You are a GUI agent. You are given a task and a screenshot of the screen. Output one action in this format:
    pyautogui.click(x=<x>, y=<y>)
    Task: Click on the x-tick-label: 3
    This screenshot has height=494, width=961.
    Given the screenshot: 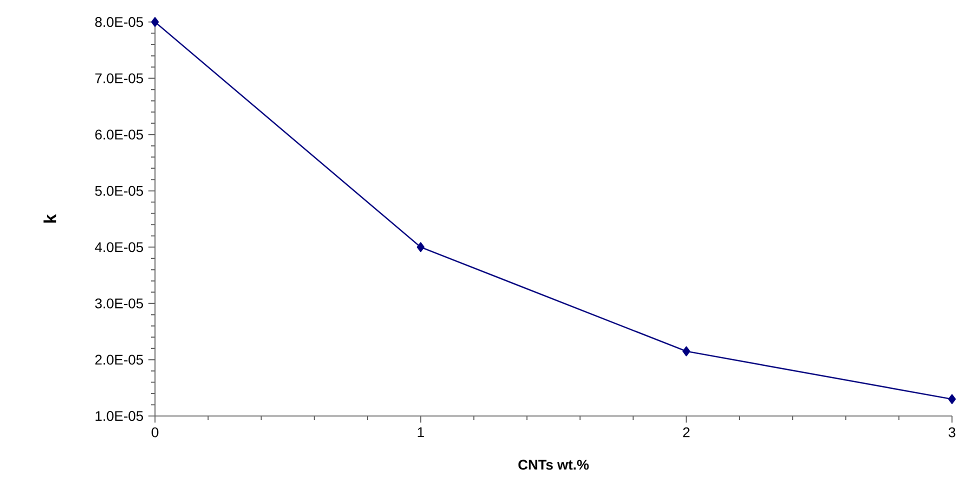 What is the action you would take?
    pyautogui.click(x=952, y=432)
    